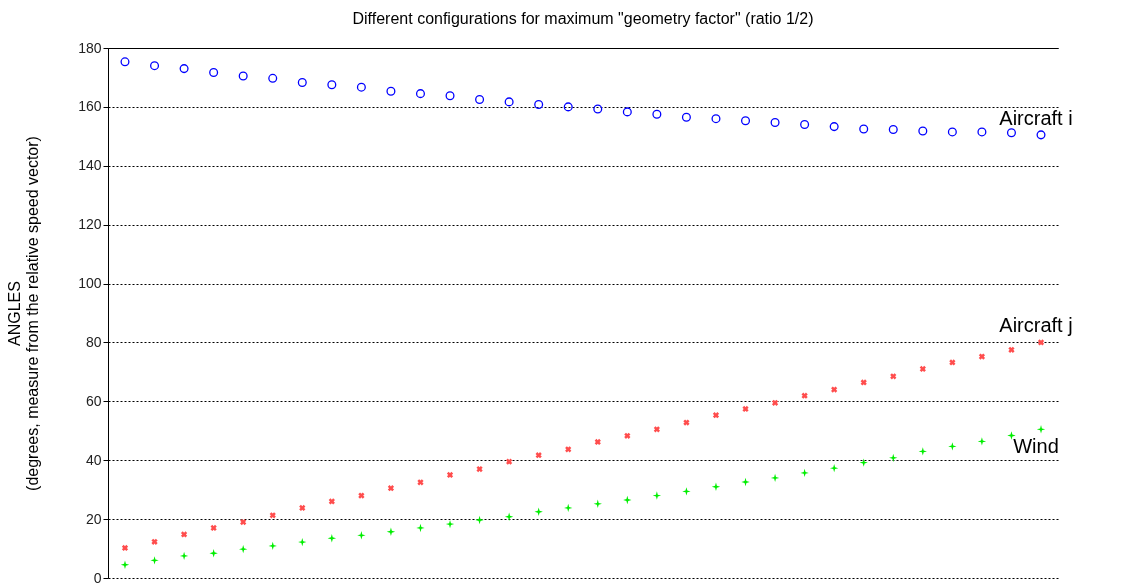 The height and width of the screenshot is (587, 1123). I want to click on y-tick-label: 40, so click(93, 459).